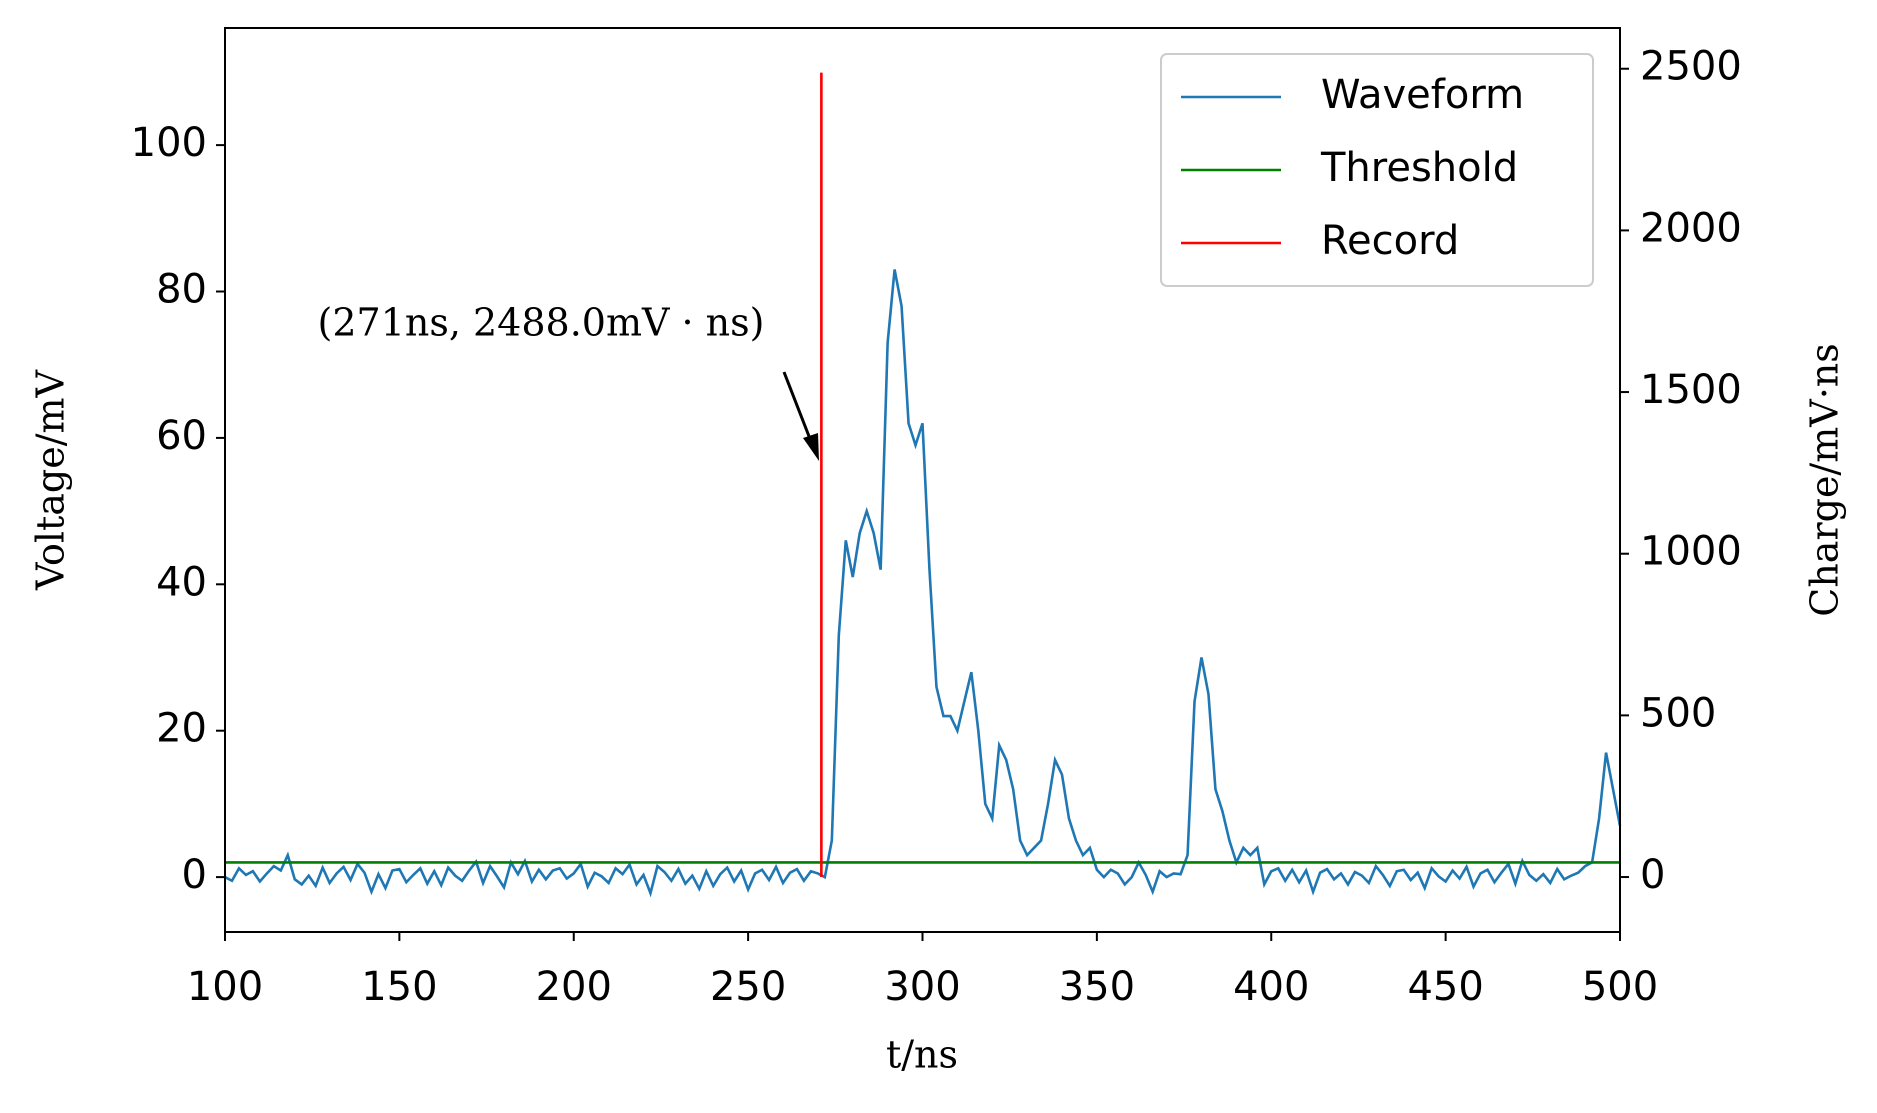 Image resolution: width=1877 pixels, height=1113 pixels. Describe the element at coordinates (541, 323) in the screenshot. I see `annotation: (271ns, 2488.0mV · ns)` at that location.